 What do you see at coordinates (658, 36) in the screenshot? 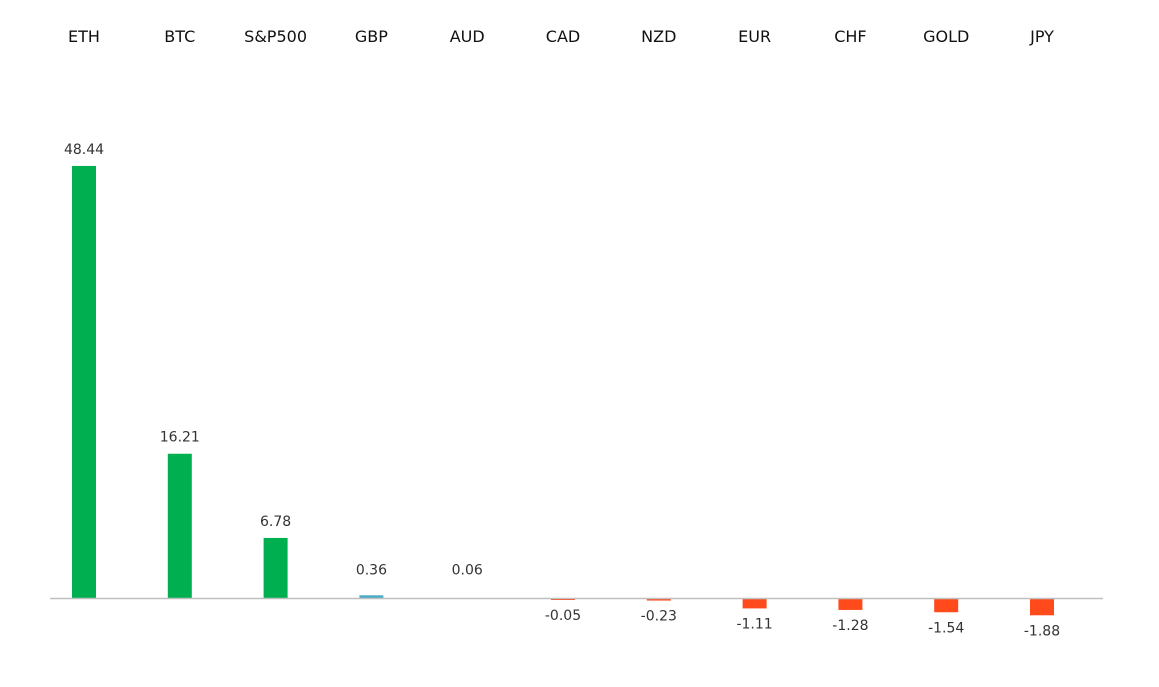
I see `category-label-nzd: NZD` at bounding box center [658, 36].